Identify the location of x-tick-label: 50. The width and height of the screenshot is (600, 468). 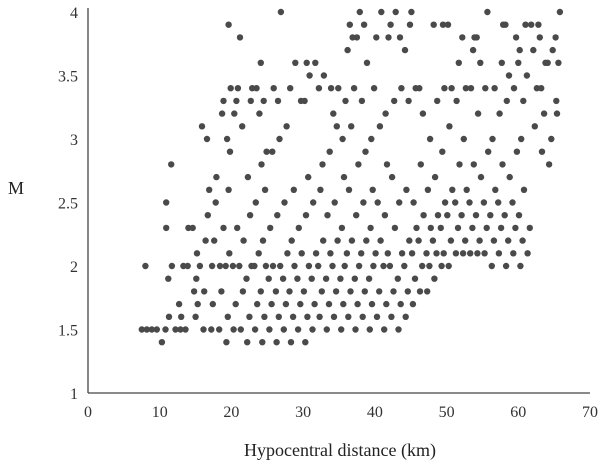
(447, 412).